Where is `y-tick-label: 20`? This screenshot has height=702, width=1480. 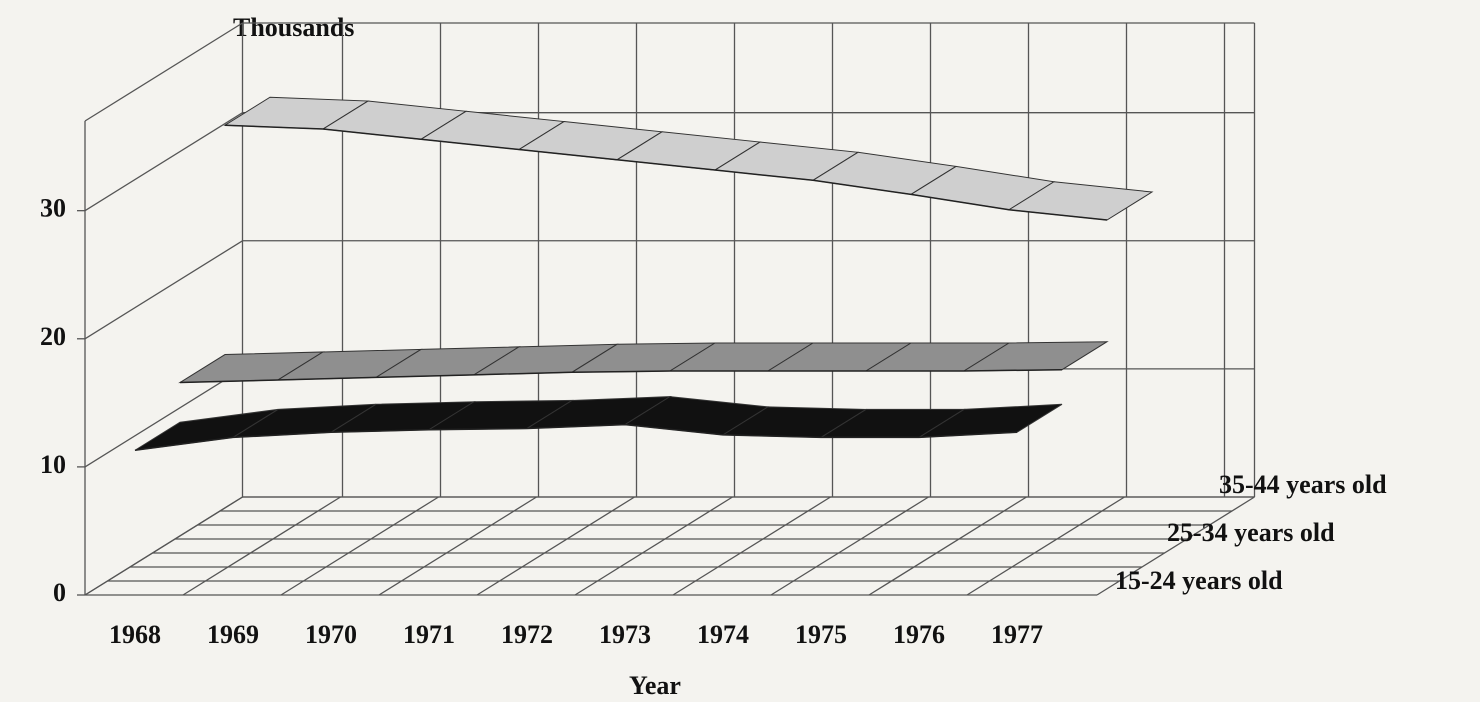 y-tick-label: 20 is located at coordinates (53, 336).